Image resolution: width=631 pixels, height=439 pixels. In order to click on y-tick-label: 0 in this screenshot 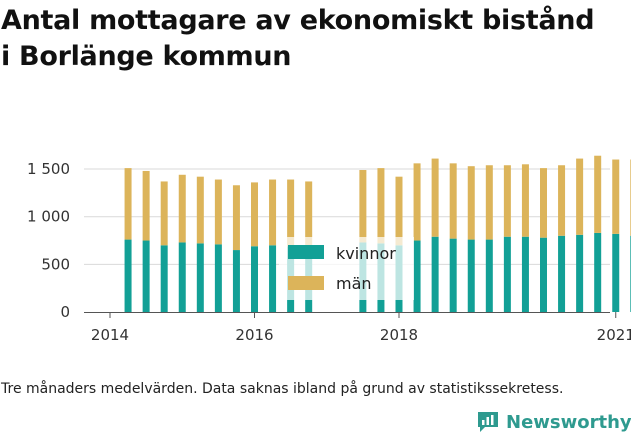, I will do `click(65, 312)`.